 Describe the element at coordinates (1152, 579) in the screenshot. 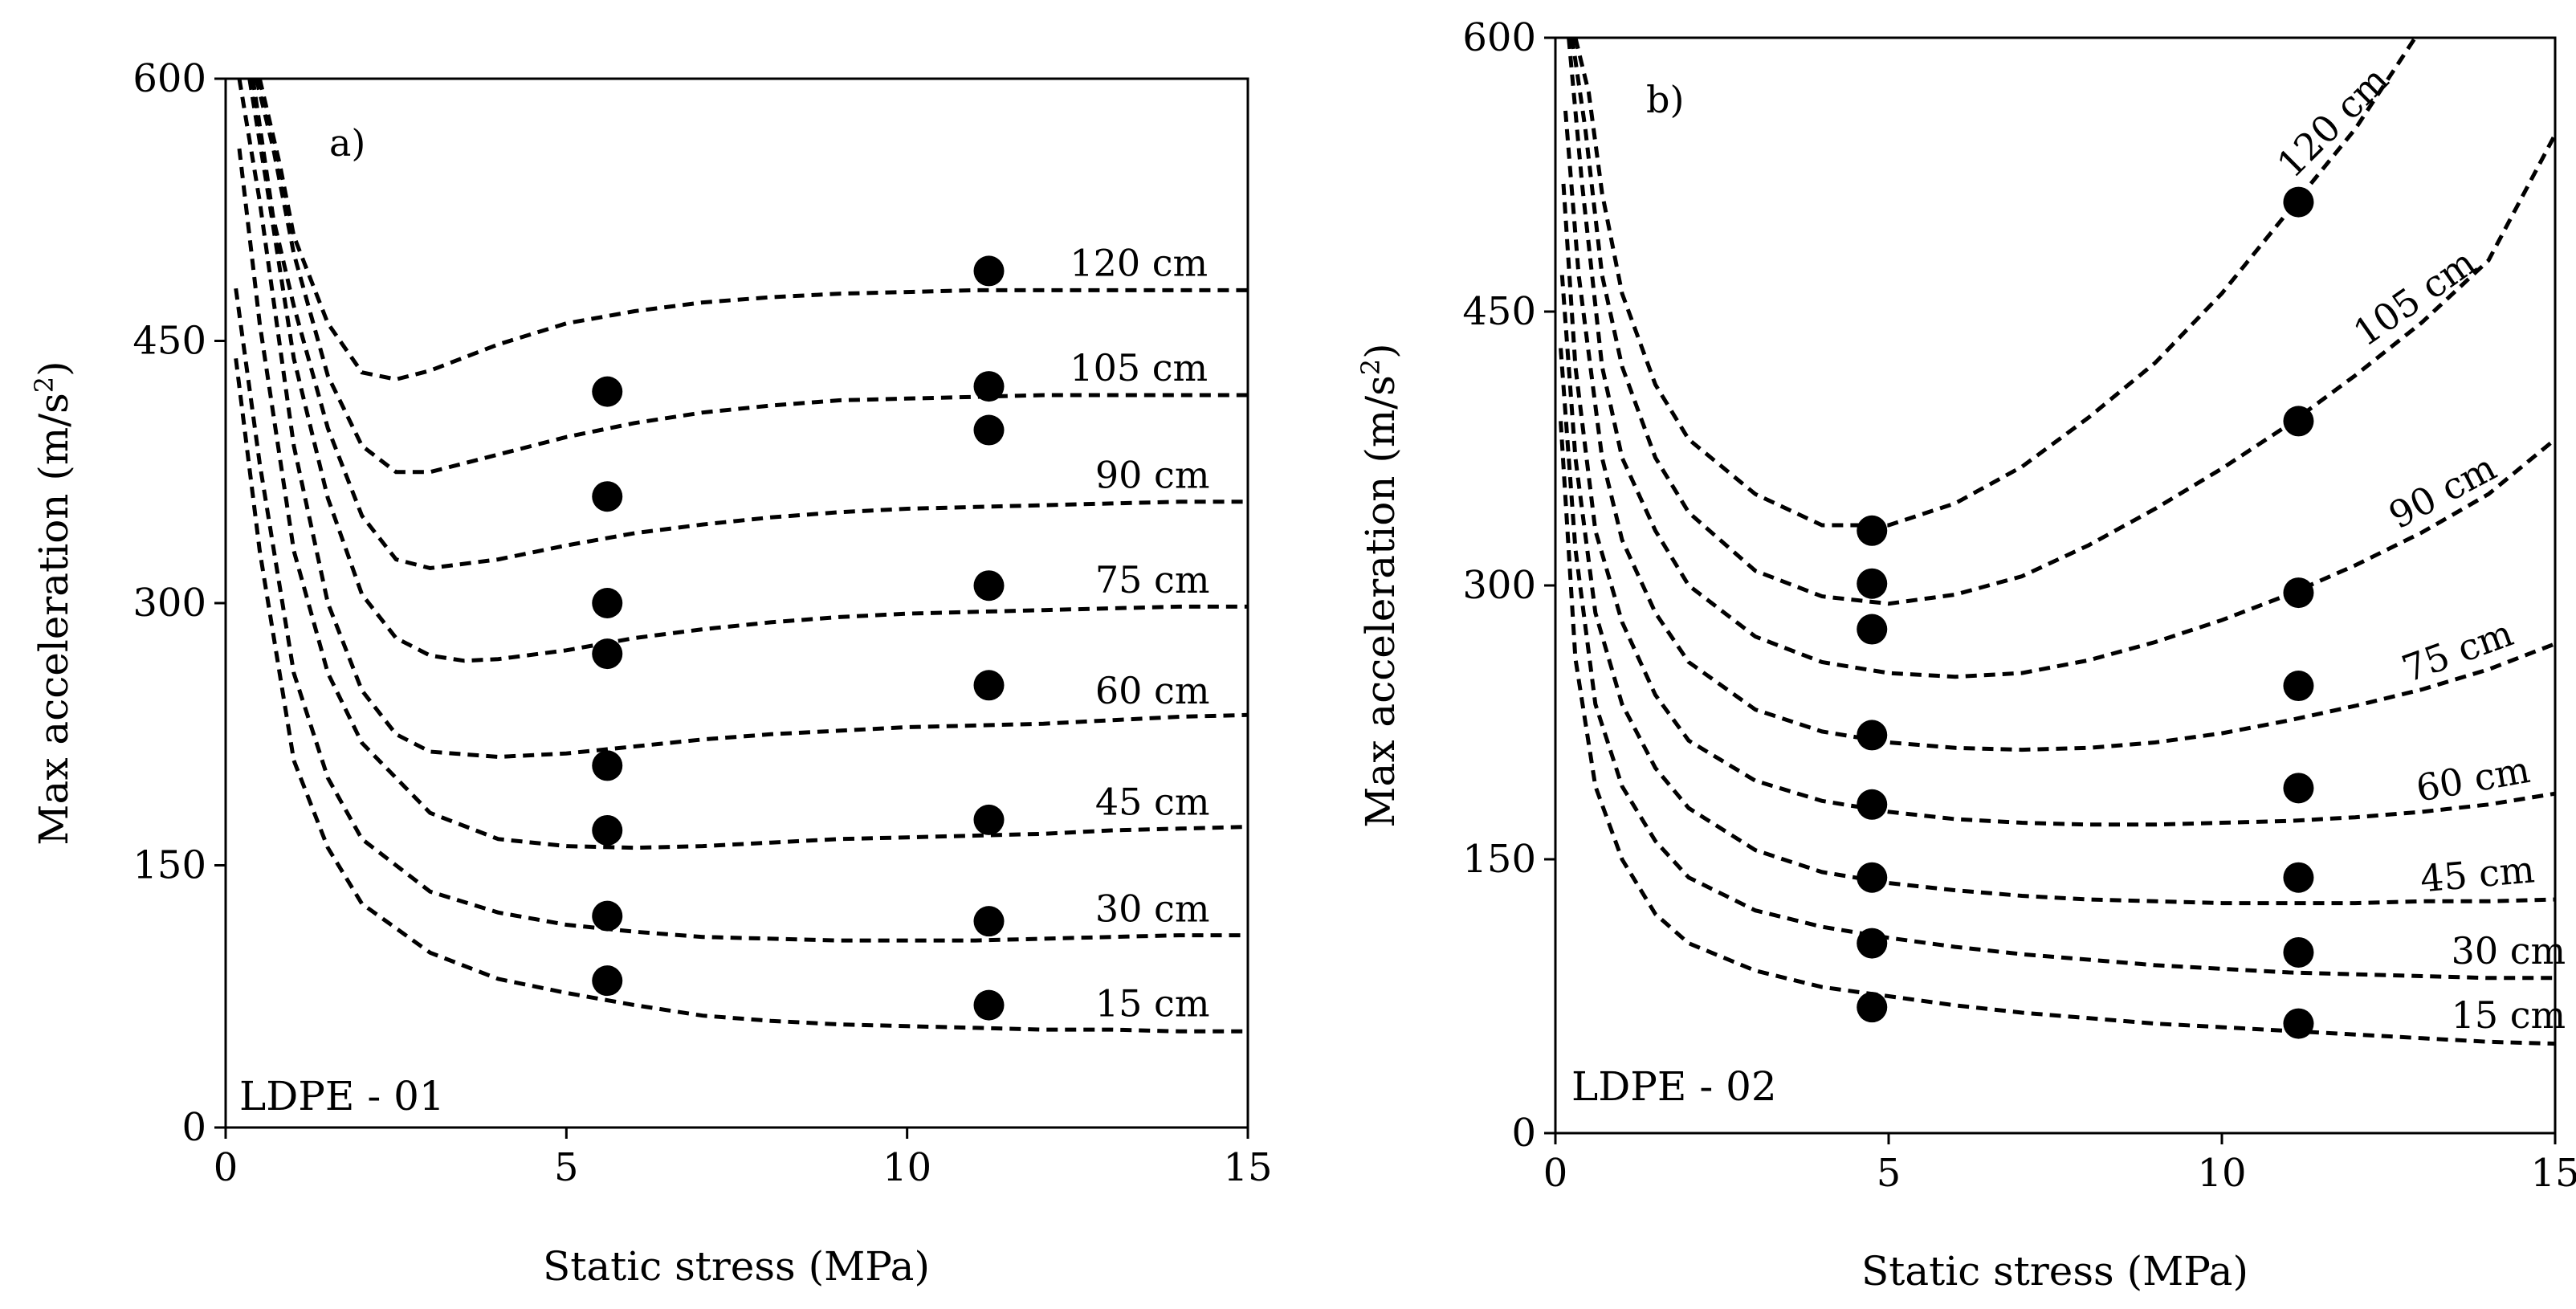

I see `series-label: 75 cm` at that location.